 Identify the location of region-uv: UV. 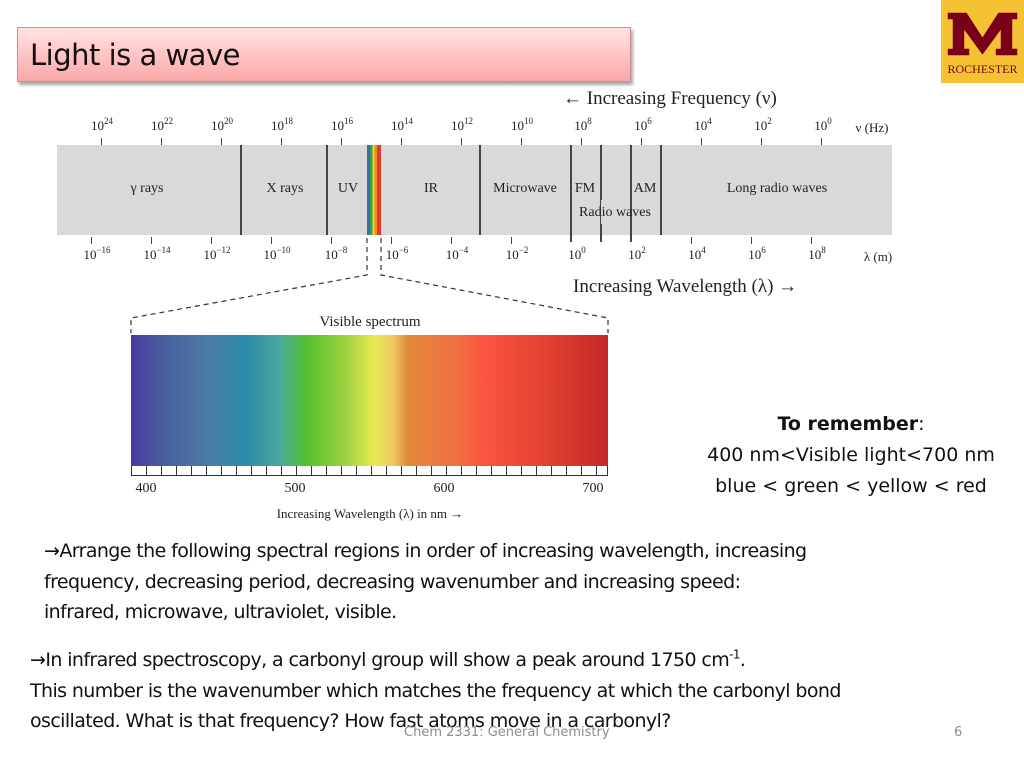
(348, 188).